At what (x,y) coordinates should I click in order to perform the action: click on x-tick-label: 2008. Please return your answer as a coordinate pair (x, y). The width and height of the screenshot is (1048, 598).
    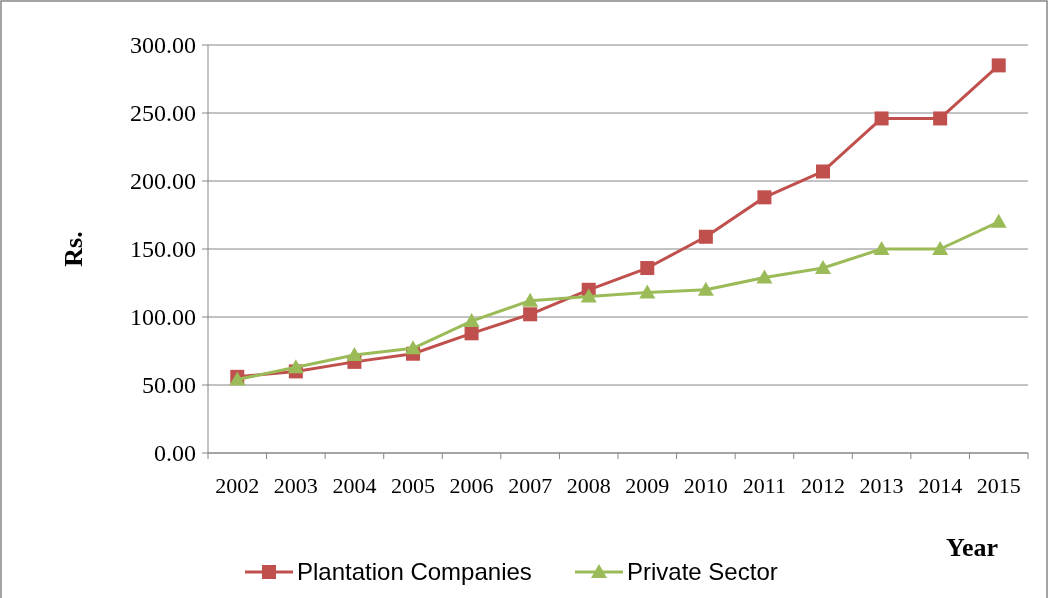
    Looking at the image, I should click on (588, 485).